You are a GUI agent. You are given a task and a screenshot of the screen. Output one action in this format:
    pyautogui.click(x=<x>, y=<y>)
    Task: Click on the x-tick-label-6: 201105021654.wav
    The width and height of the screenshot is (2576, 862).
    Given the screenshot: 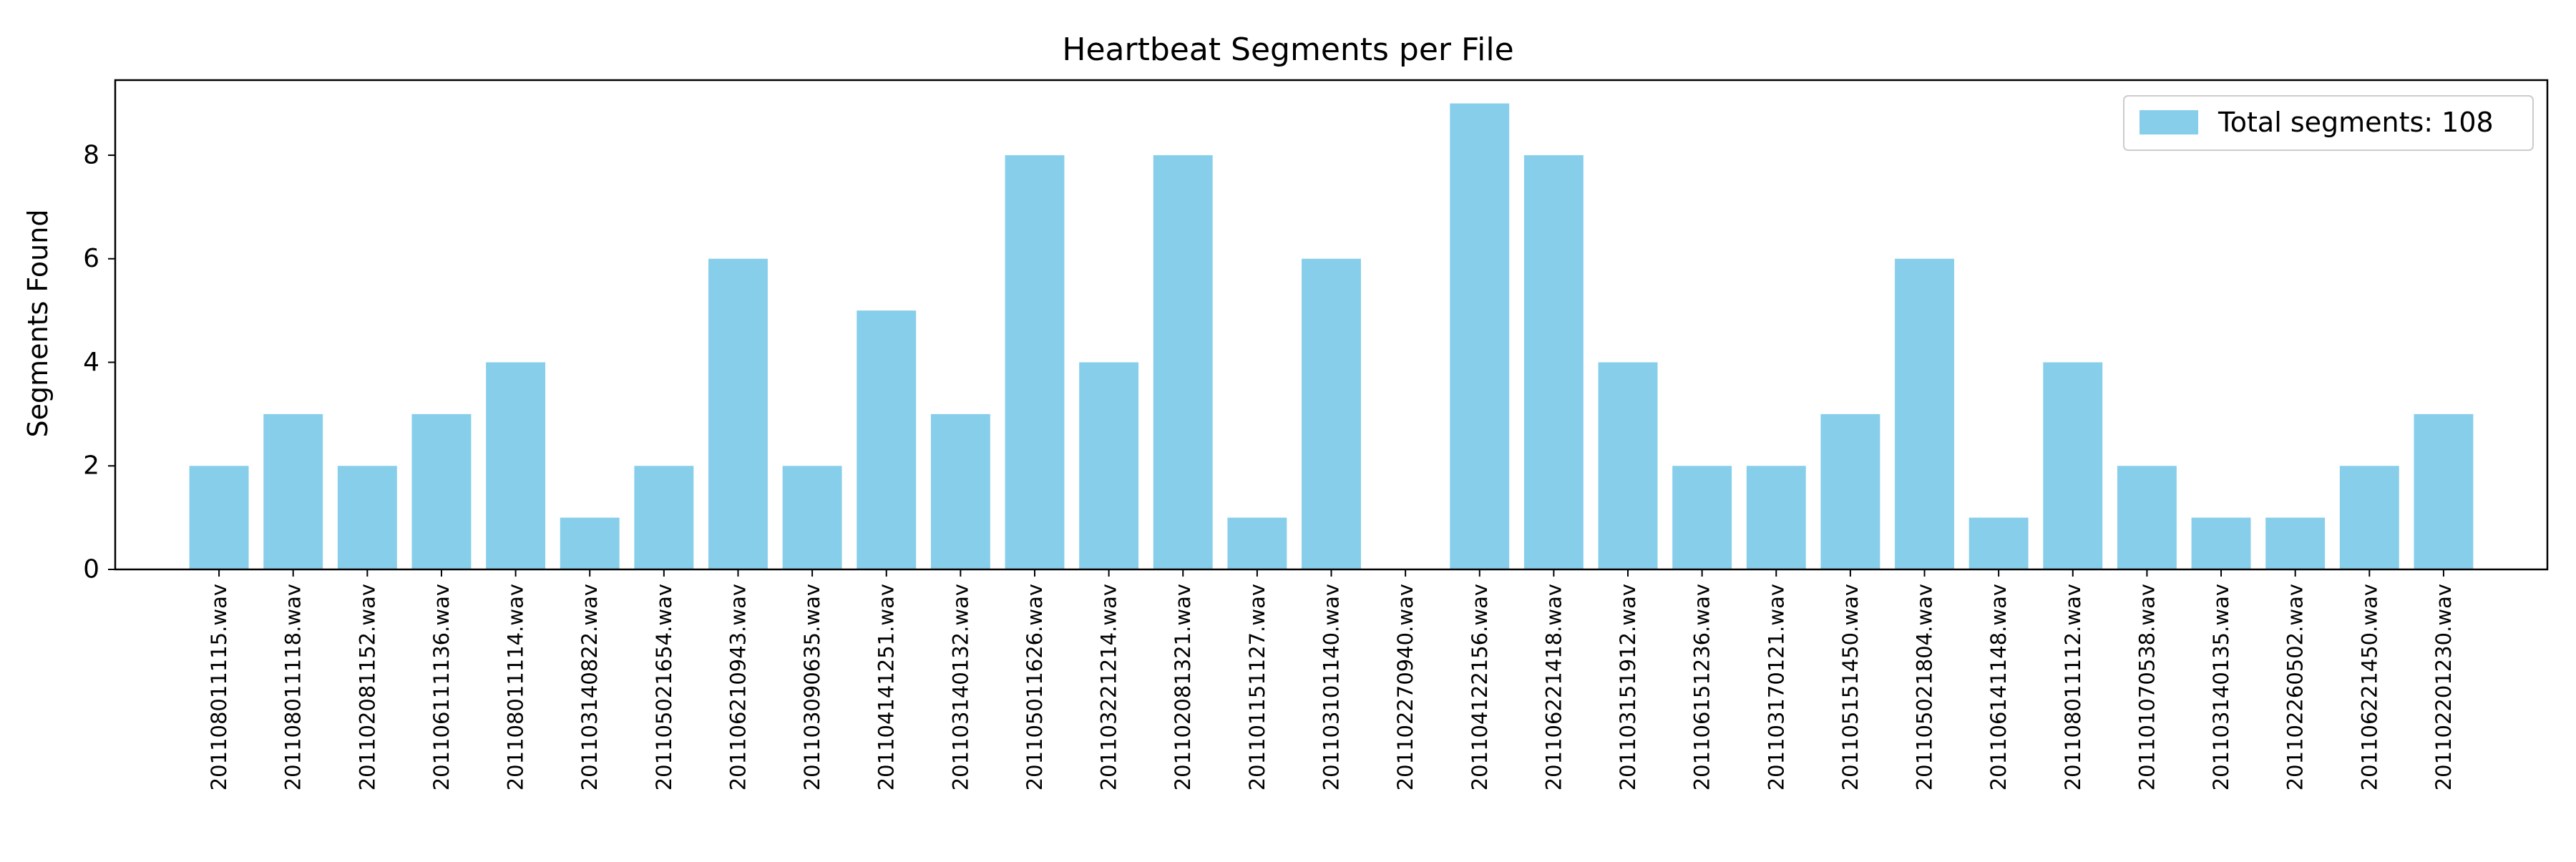 What is the action you would take?
    pyautogui.click(x=664, y=687)
    